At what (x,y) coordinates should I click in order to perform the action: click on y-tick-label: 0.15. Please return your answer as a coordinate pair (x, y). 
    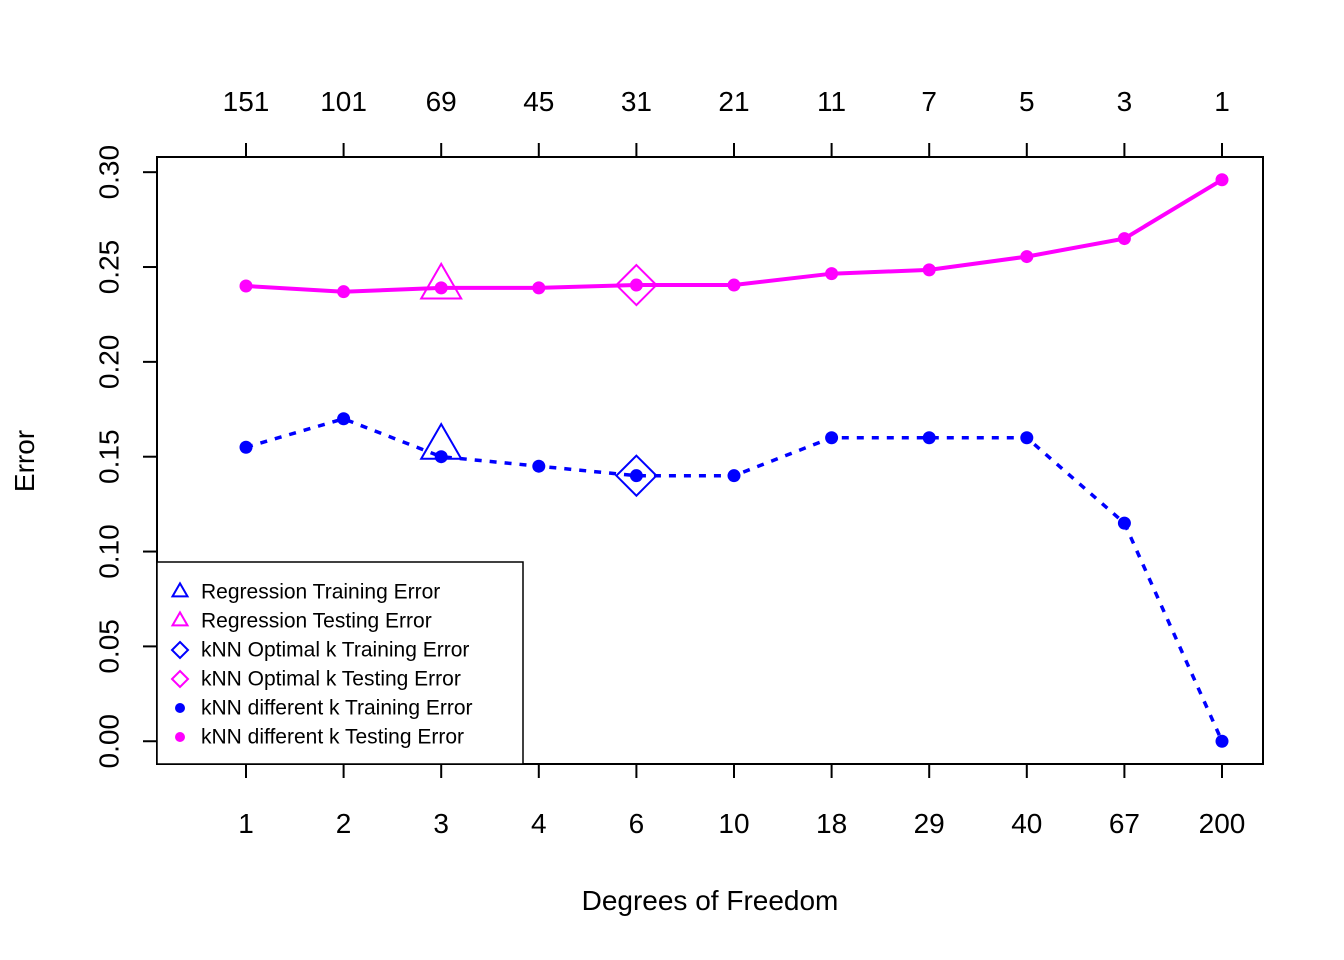
    Looking at the image, I should click on (109, 456).